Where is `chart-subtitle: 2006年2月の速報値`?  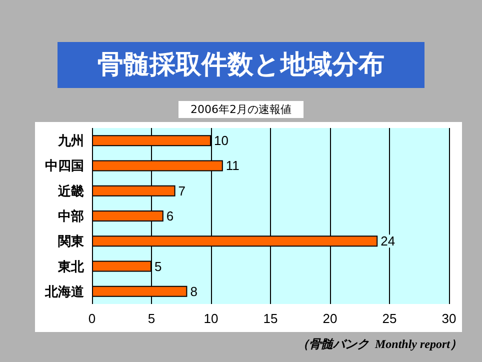 chart-subtitle: 2006年2月の速報値 is located at coordinates (241, 109).